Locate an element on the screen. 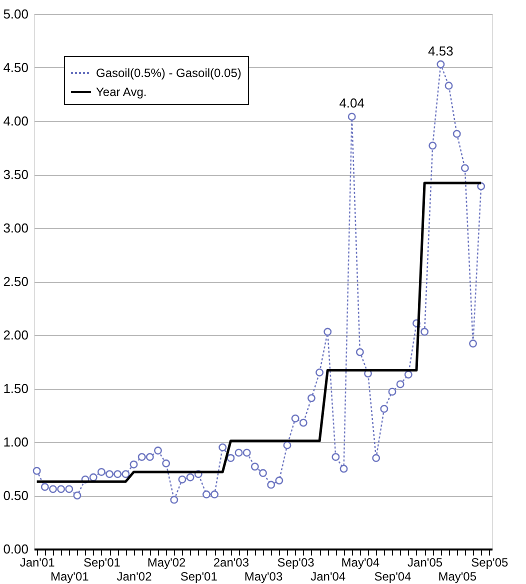 This screenshot has height=584, width=526. x-tick-label: 2an'03 is located at coordinates (231, 563).